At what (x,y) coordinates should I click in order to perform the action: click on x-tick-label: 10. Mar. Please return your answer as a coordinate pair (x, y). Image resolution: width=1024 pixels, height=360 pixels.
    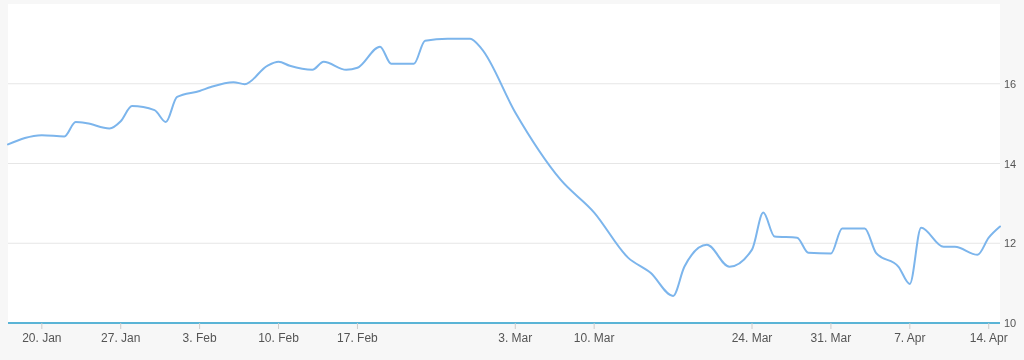
    Looking at the image, I should click on (594, 338).